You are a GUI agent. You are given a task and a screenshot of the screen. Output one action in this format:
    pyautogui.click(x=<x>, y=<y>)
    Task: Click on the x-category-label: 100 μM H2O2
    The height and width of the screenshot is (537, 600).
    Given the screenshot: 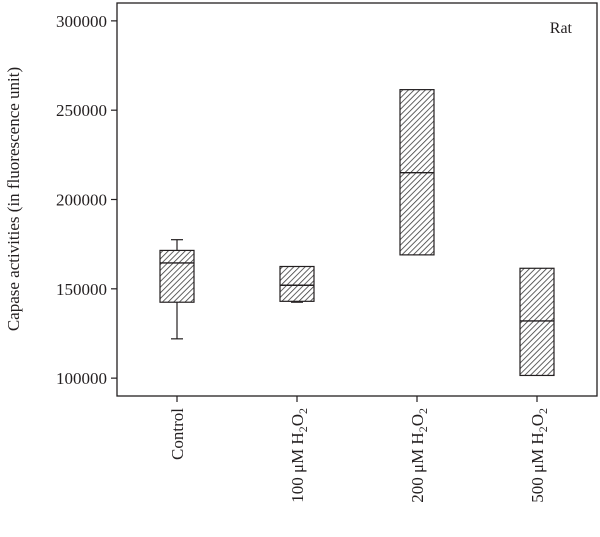 What is the action you would take?
    pyautogui.click(x=299, y=455)
    